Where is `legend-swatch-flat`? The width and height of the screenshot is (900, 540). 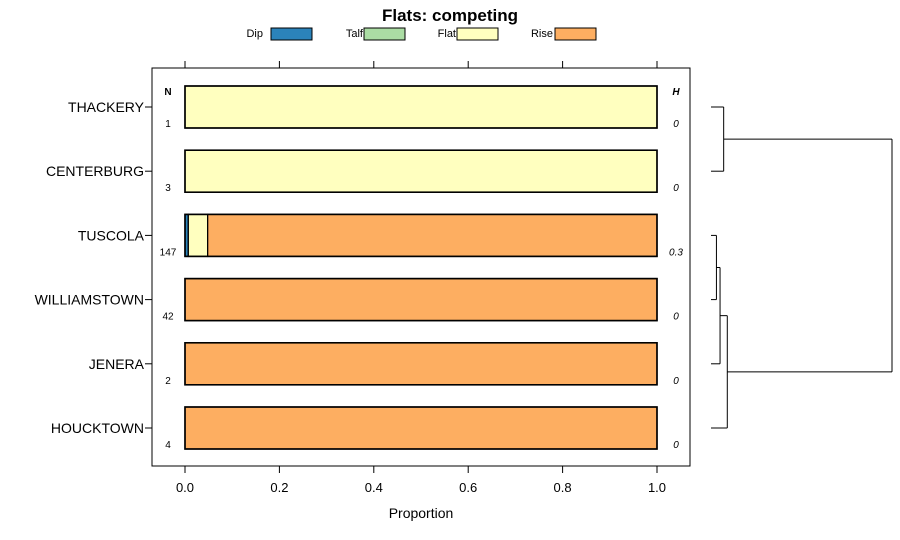 legend-swatch-flat is located at coordinates (477, 34).